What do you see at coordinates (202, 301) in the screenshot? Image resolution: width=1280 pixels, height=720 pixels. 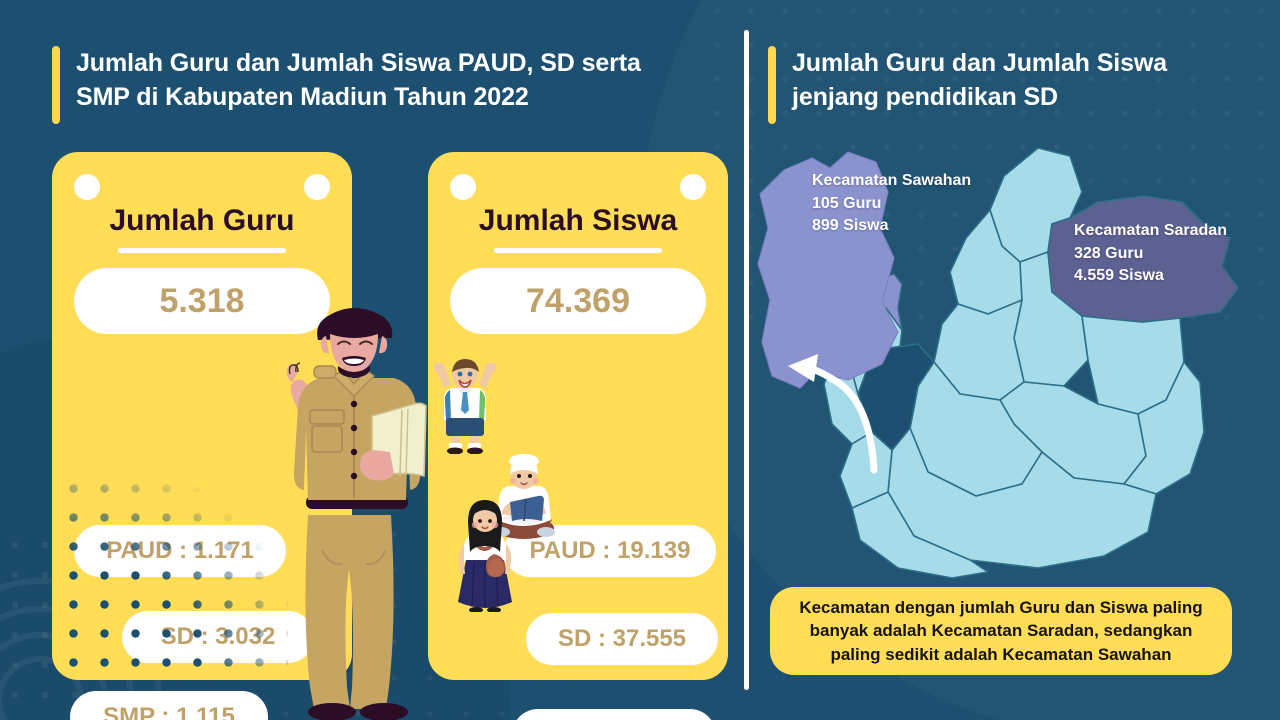 I see `card-guru-total: 5.318` at bounding box center [202, 301].